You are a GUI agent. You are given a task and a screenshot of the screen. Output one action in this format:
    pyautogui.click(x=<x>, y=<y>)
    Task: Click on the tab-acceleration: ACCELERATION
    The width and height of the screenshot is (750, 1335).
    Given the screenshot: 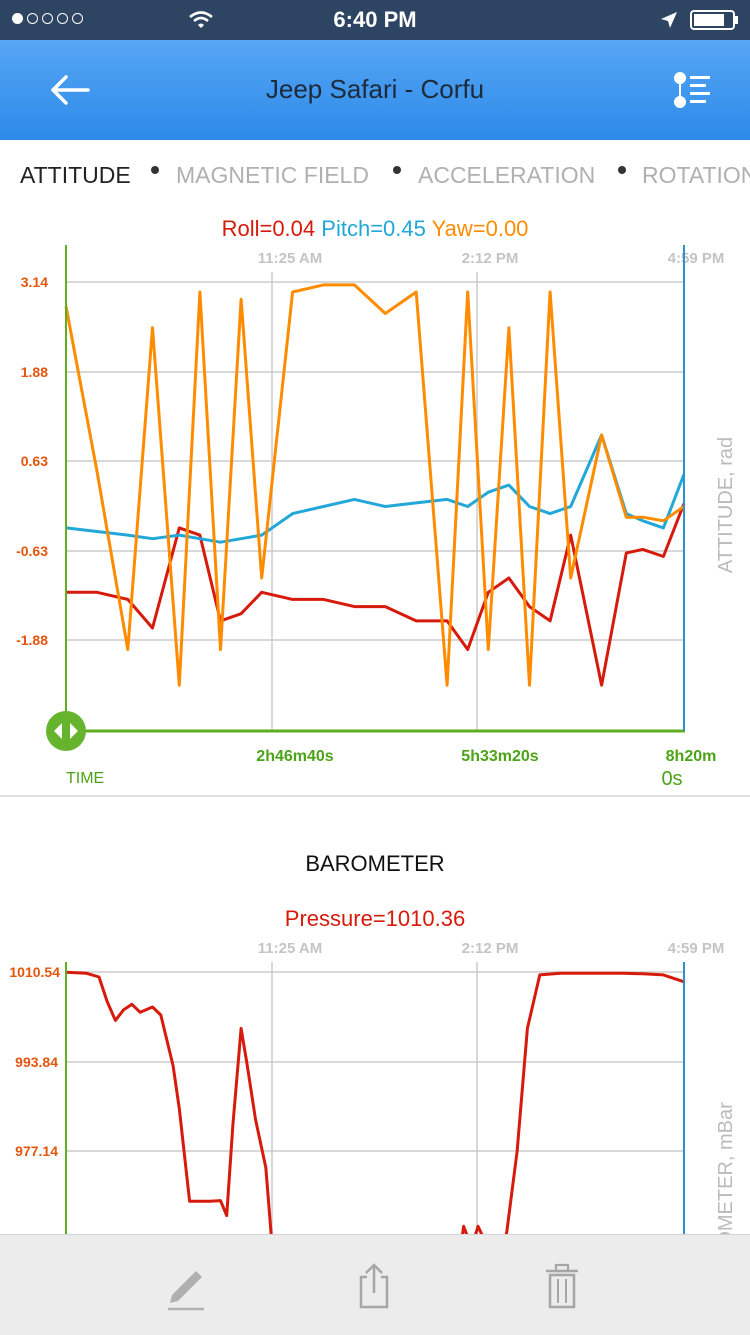 What is the action you would take?
    pyautogui.click(x=507, y=175)
    